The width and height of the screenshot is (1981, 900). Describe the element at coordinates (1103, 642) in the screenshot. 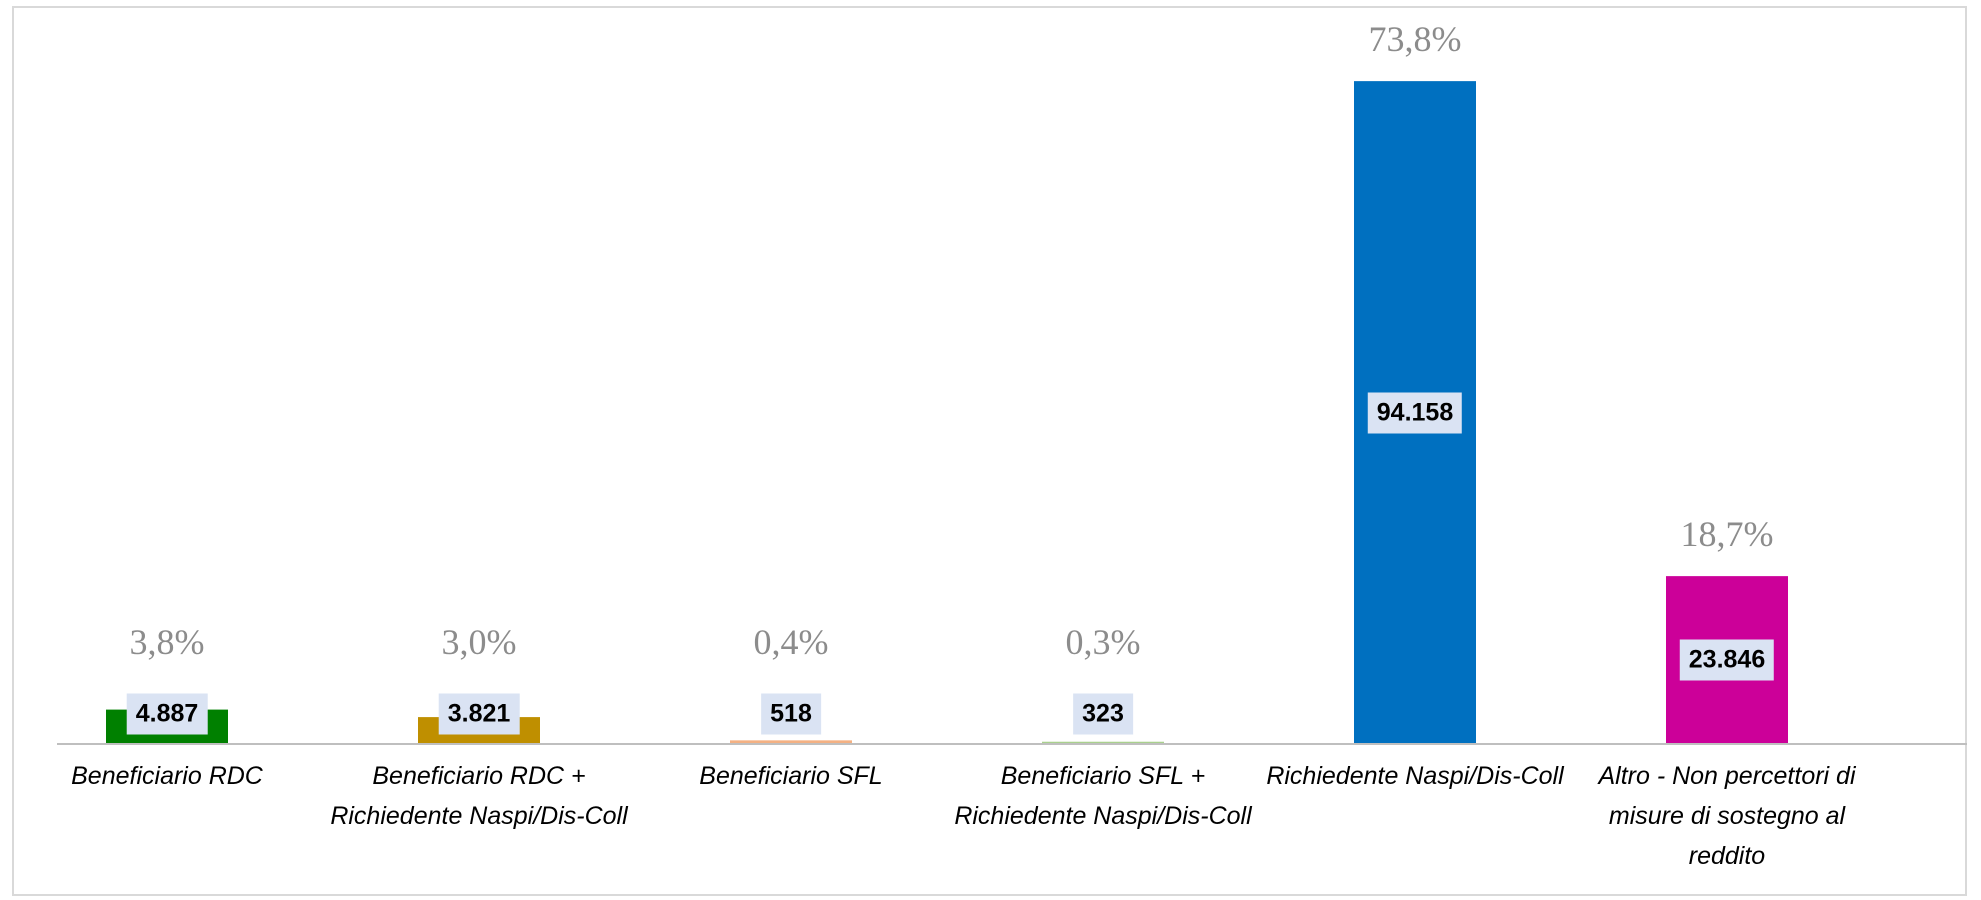

I see `percent-label: 0,3%` at that location.